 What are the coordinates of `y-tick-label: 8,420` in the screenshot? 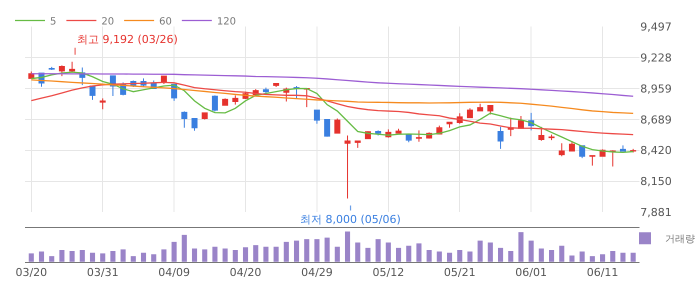 It's located at (656, 151).